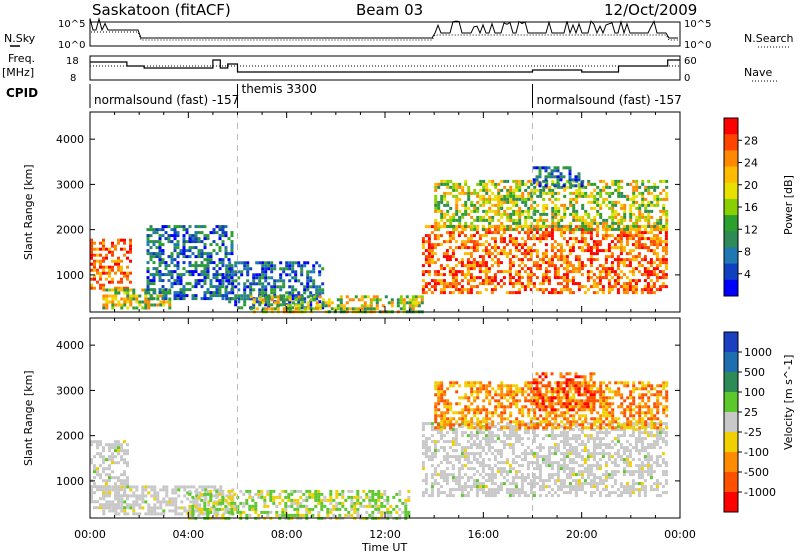 The image size is (800, 554). What do you see at coordinates (71, 45) in the screenshot?
I see `nsky-tick-low: 10^0` at bounding box center [71, 45].